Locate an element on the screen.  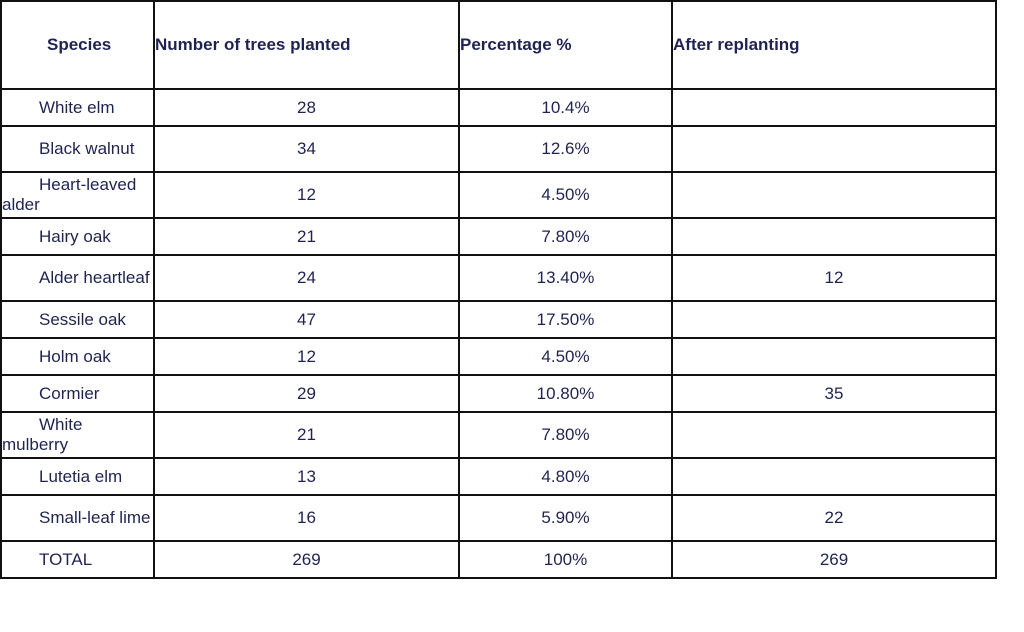
table-row: Hairy oak 21 7.80% is located at coordinates (498, 236).